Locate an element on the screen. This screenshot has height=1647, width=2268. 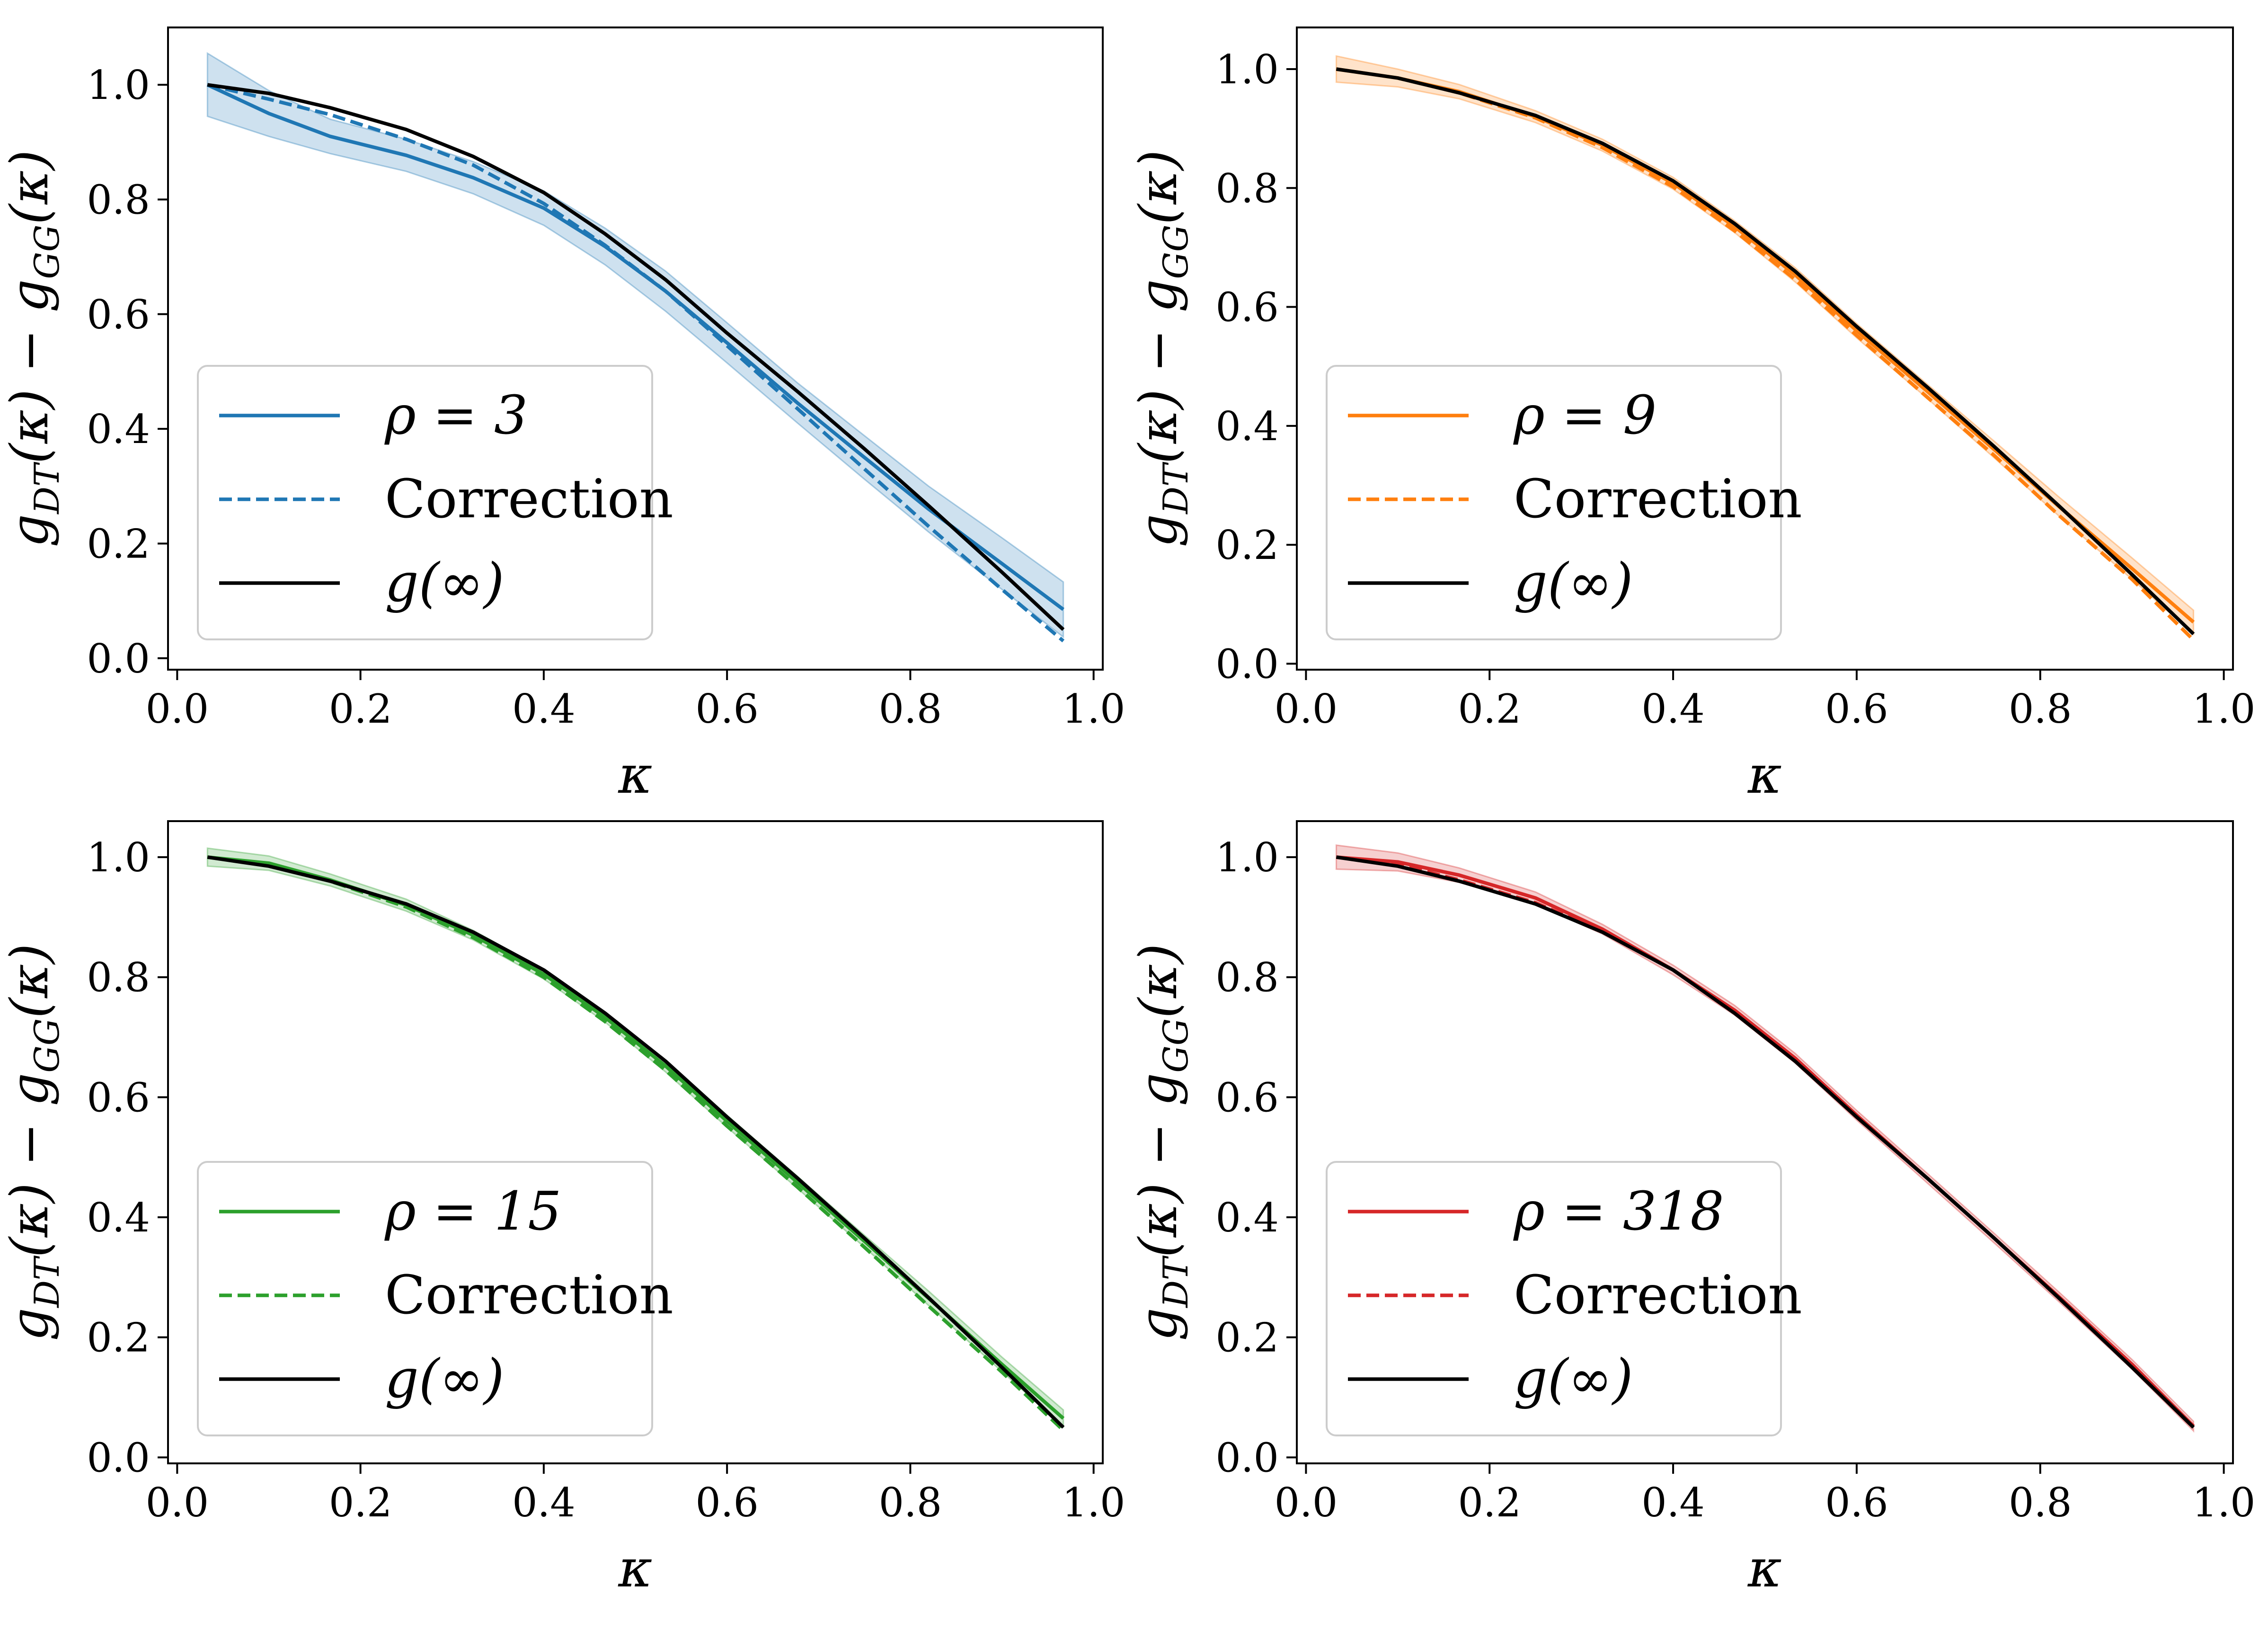
legend-entry-rho-label: ρ = 318 is located at coordinates (1618, 1211).